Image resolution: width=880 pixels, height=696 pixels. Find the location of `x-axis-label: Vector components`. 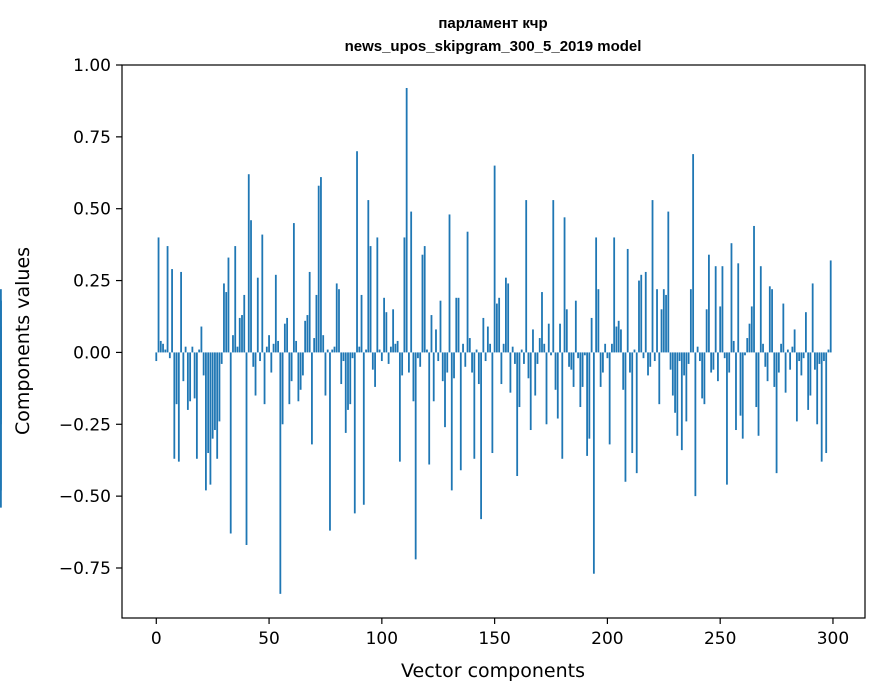

x-axis-label: Vector components is located at coordinates (493, 671).